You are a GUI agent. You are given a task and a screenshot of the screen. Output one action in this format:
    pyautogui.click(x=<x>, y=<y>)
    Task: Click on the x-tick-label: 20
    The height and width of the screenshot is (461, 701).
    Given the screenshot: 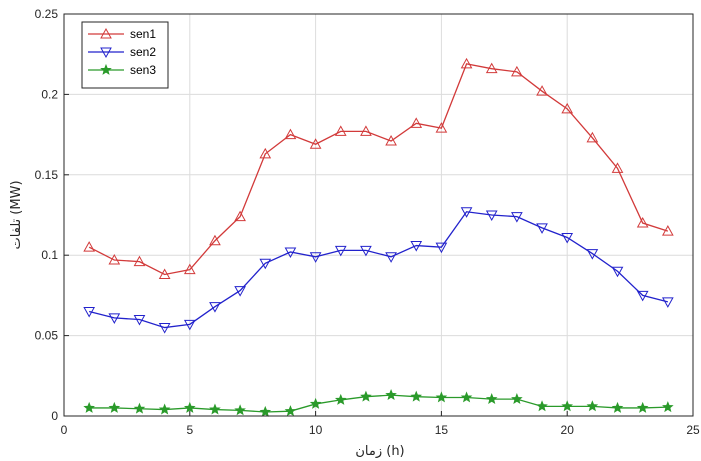 What is the action you would take?
    pyautogui.click(x=568, y=430)
    